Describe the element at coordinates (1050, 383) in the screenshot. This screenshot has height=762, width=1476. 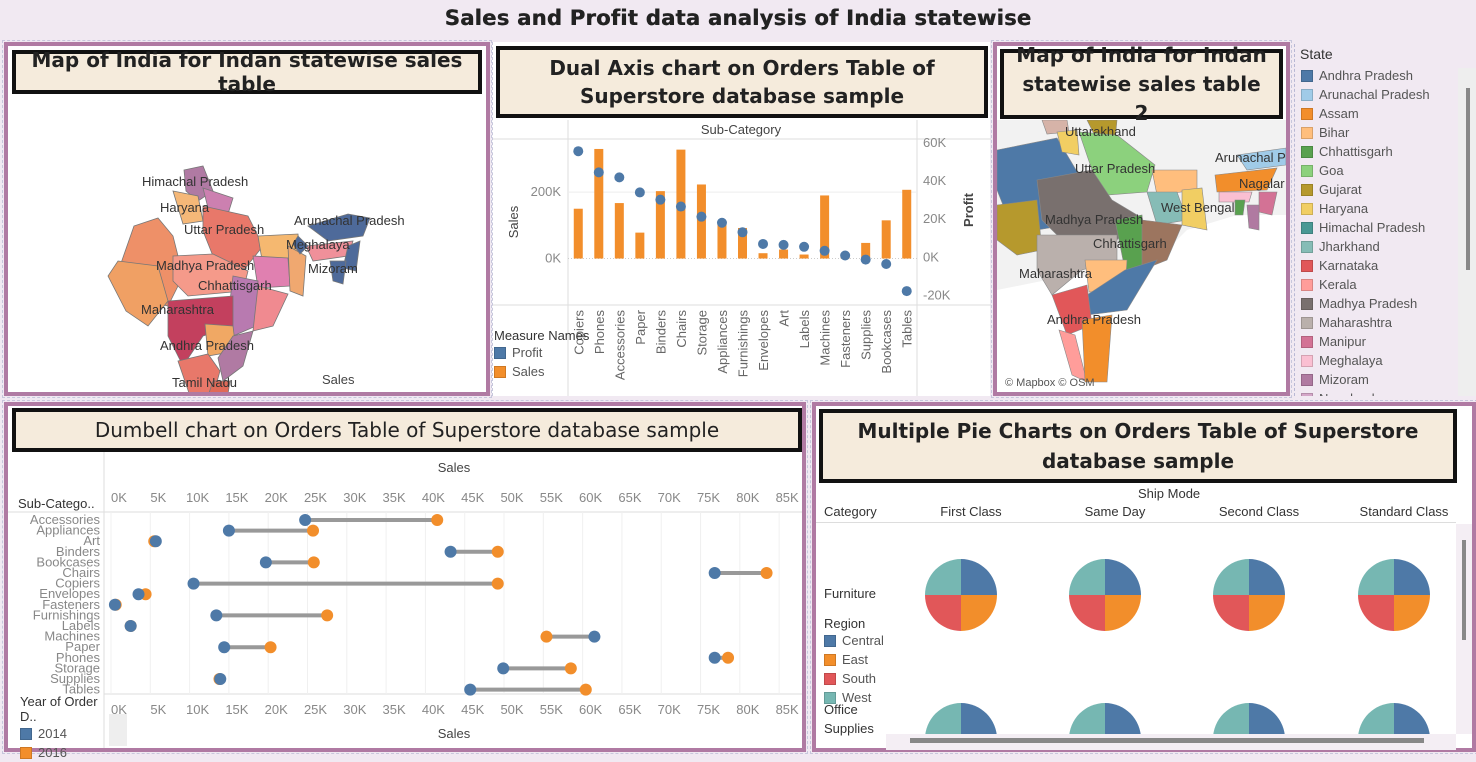
I see `map-attribution: © Mapbox © OSM` at that location.